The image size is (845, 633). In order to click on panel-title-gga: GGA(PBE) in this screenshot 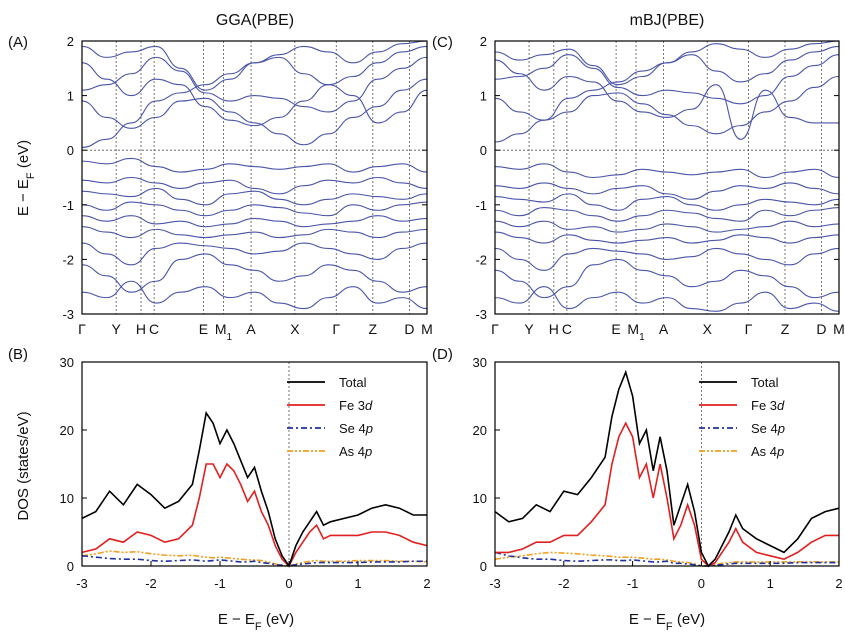, I will do `click(255, 20)`.